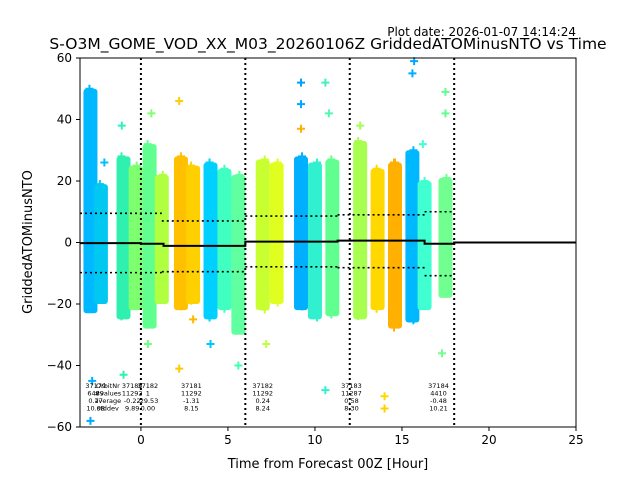 The height and width of the screenshot is (480, 640). What do you see at coordinates (95, 394) in the screenshot?
I see `orbit-stat-values: 6489` at bounding box center [95, 394].